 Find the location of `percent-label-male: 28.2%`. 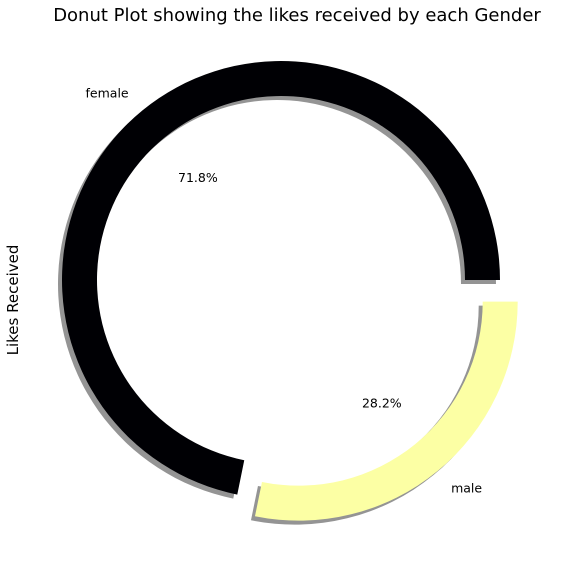

percent-label-male: 28.2% is located at coordinates (382, 402).